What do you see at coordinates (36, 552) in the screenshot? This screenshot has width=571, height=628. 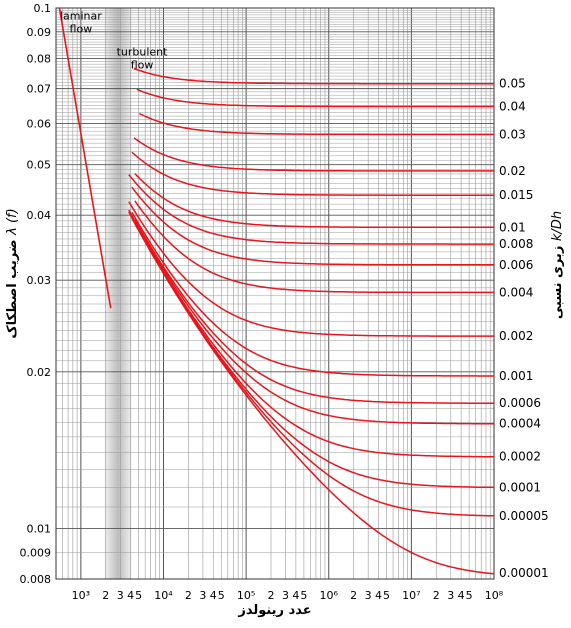 I see `y-tick-label: 0.009` at bounding box center [36, 552].